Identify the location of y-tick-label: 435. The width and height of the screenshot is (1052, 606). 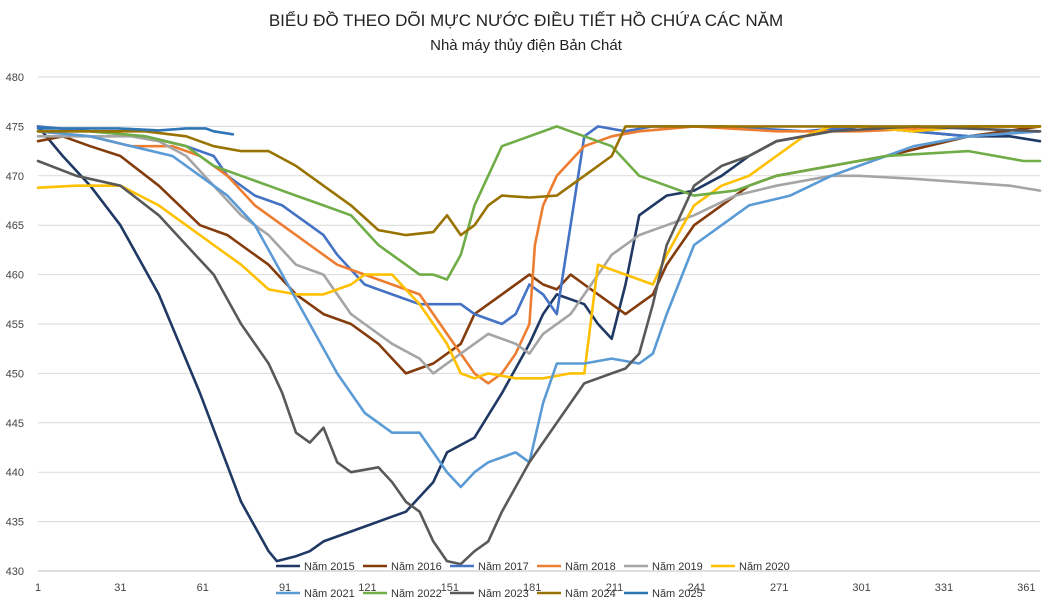
(15, 523).